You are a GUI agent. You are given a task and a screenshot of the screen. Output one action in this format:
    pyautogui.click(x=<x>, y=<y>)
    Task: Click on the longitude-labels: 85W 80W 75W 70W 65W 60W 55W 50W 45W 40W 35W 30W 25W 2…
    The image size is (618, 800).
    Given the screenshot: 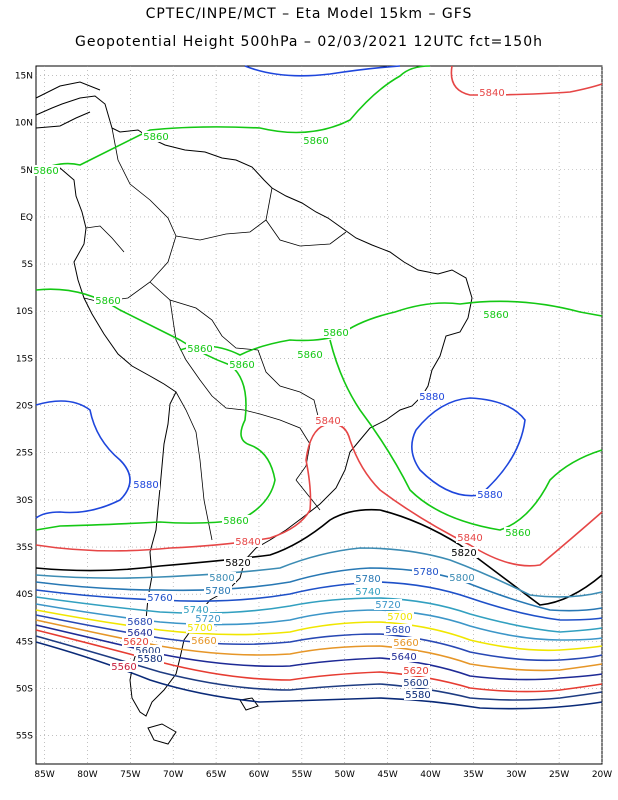 What is the action you would take?
    pyautogui.click(x=323, y=775)
    